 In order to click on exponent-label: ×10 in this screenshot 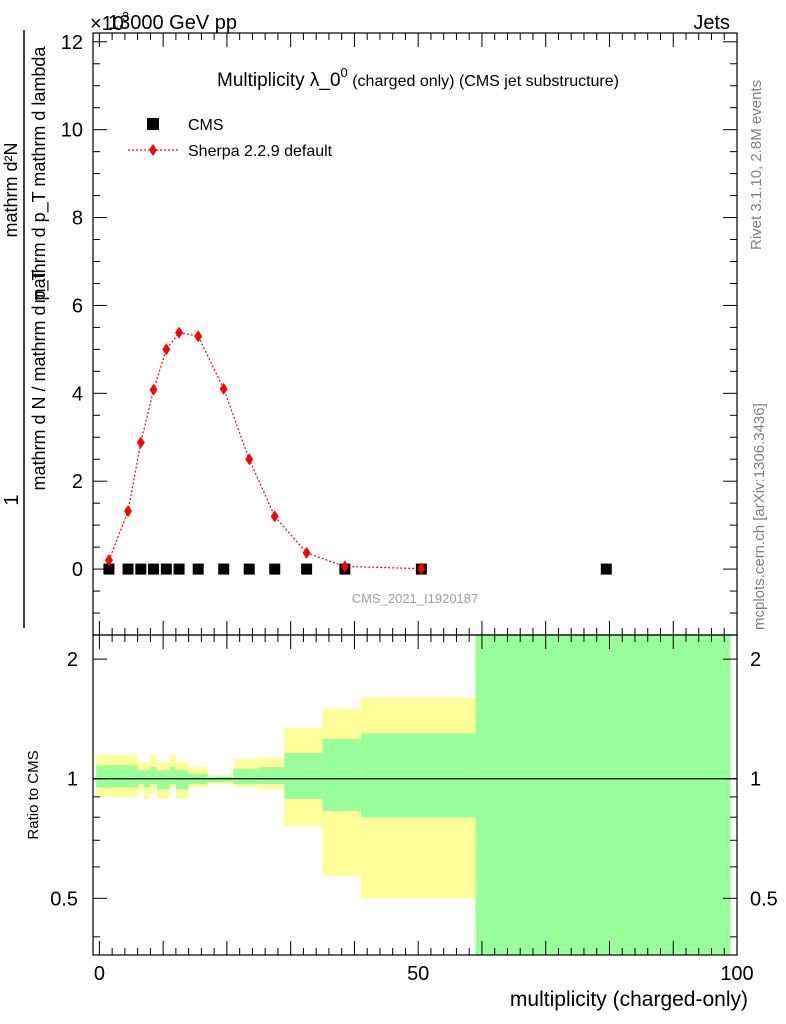, I will do `click(107, 24)`.